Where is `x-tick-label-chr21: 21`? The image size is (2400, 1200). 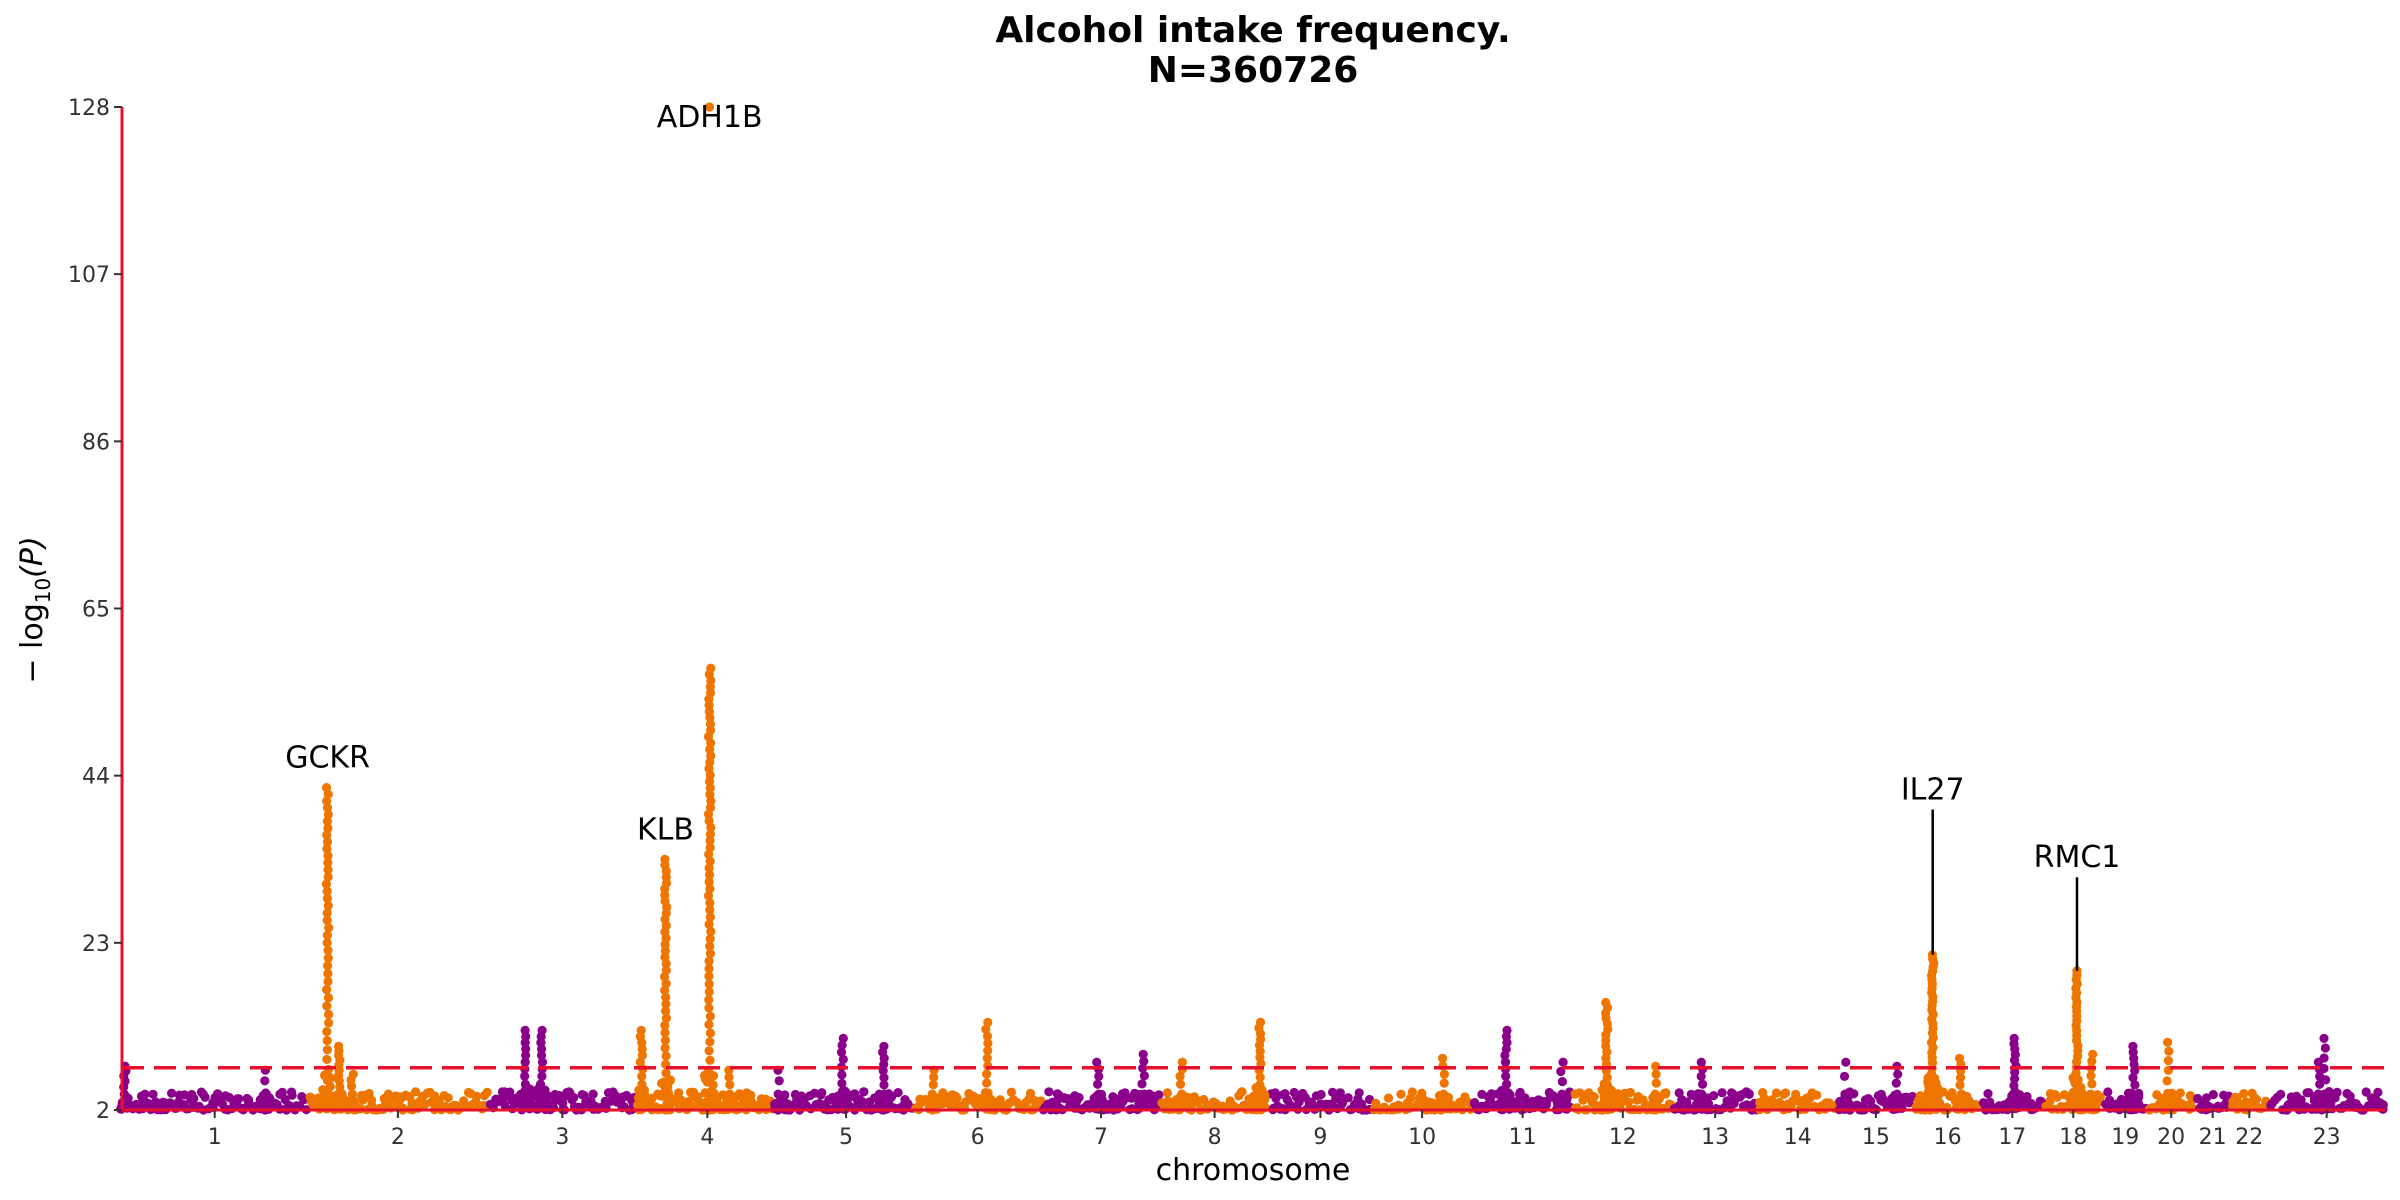 x-tick-label-chr21: 21 is located at coordinates (2213, 1137).